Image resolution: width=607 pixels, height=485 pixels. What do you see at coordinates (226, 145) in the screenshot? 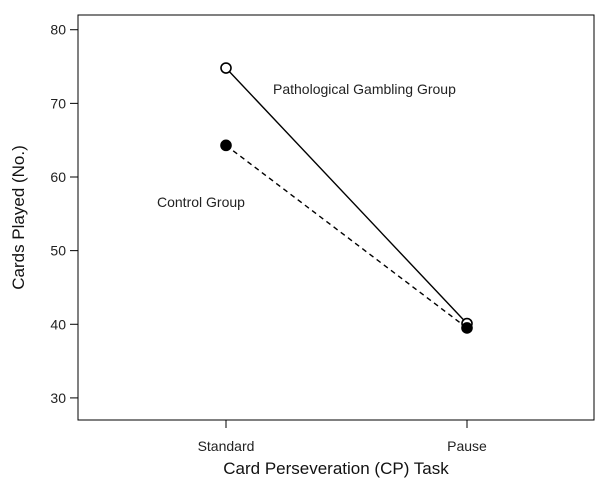
I see `point-control-group-standard` at bounding box center [226, 145].